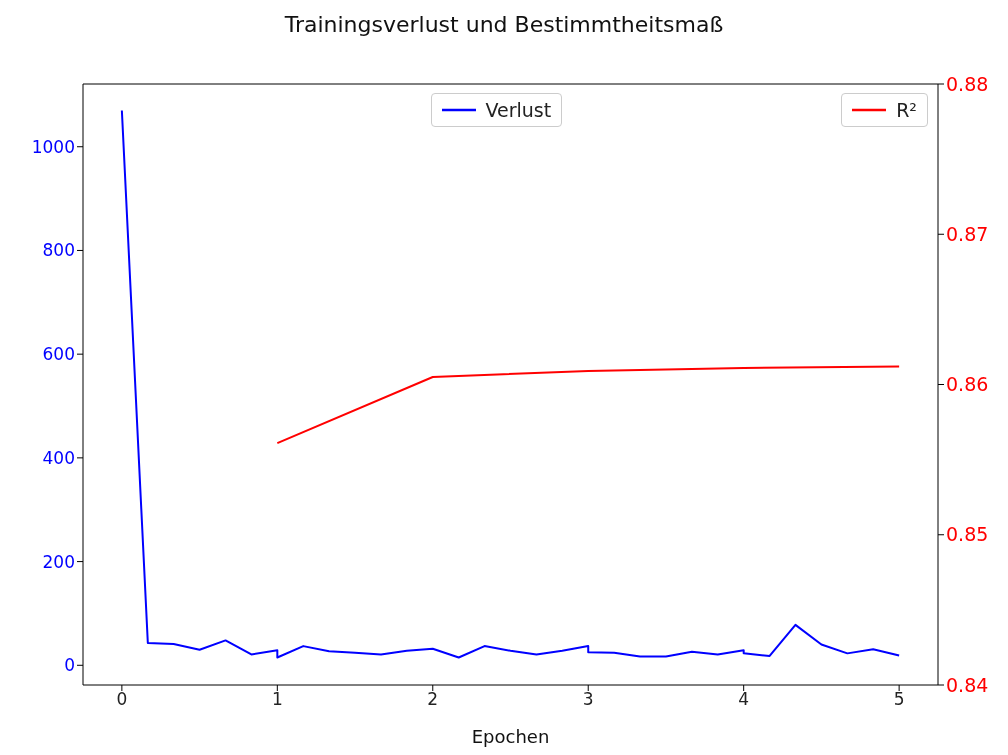 The image size is (1008, 755). What do you see at coordinates (69, 665) in the screenshot?
I see `y-tick-label: 0` at bounding box center [69, 665].